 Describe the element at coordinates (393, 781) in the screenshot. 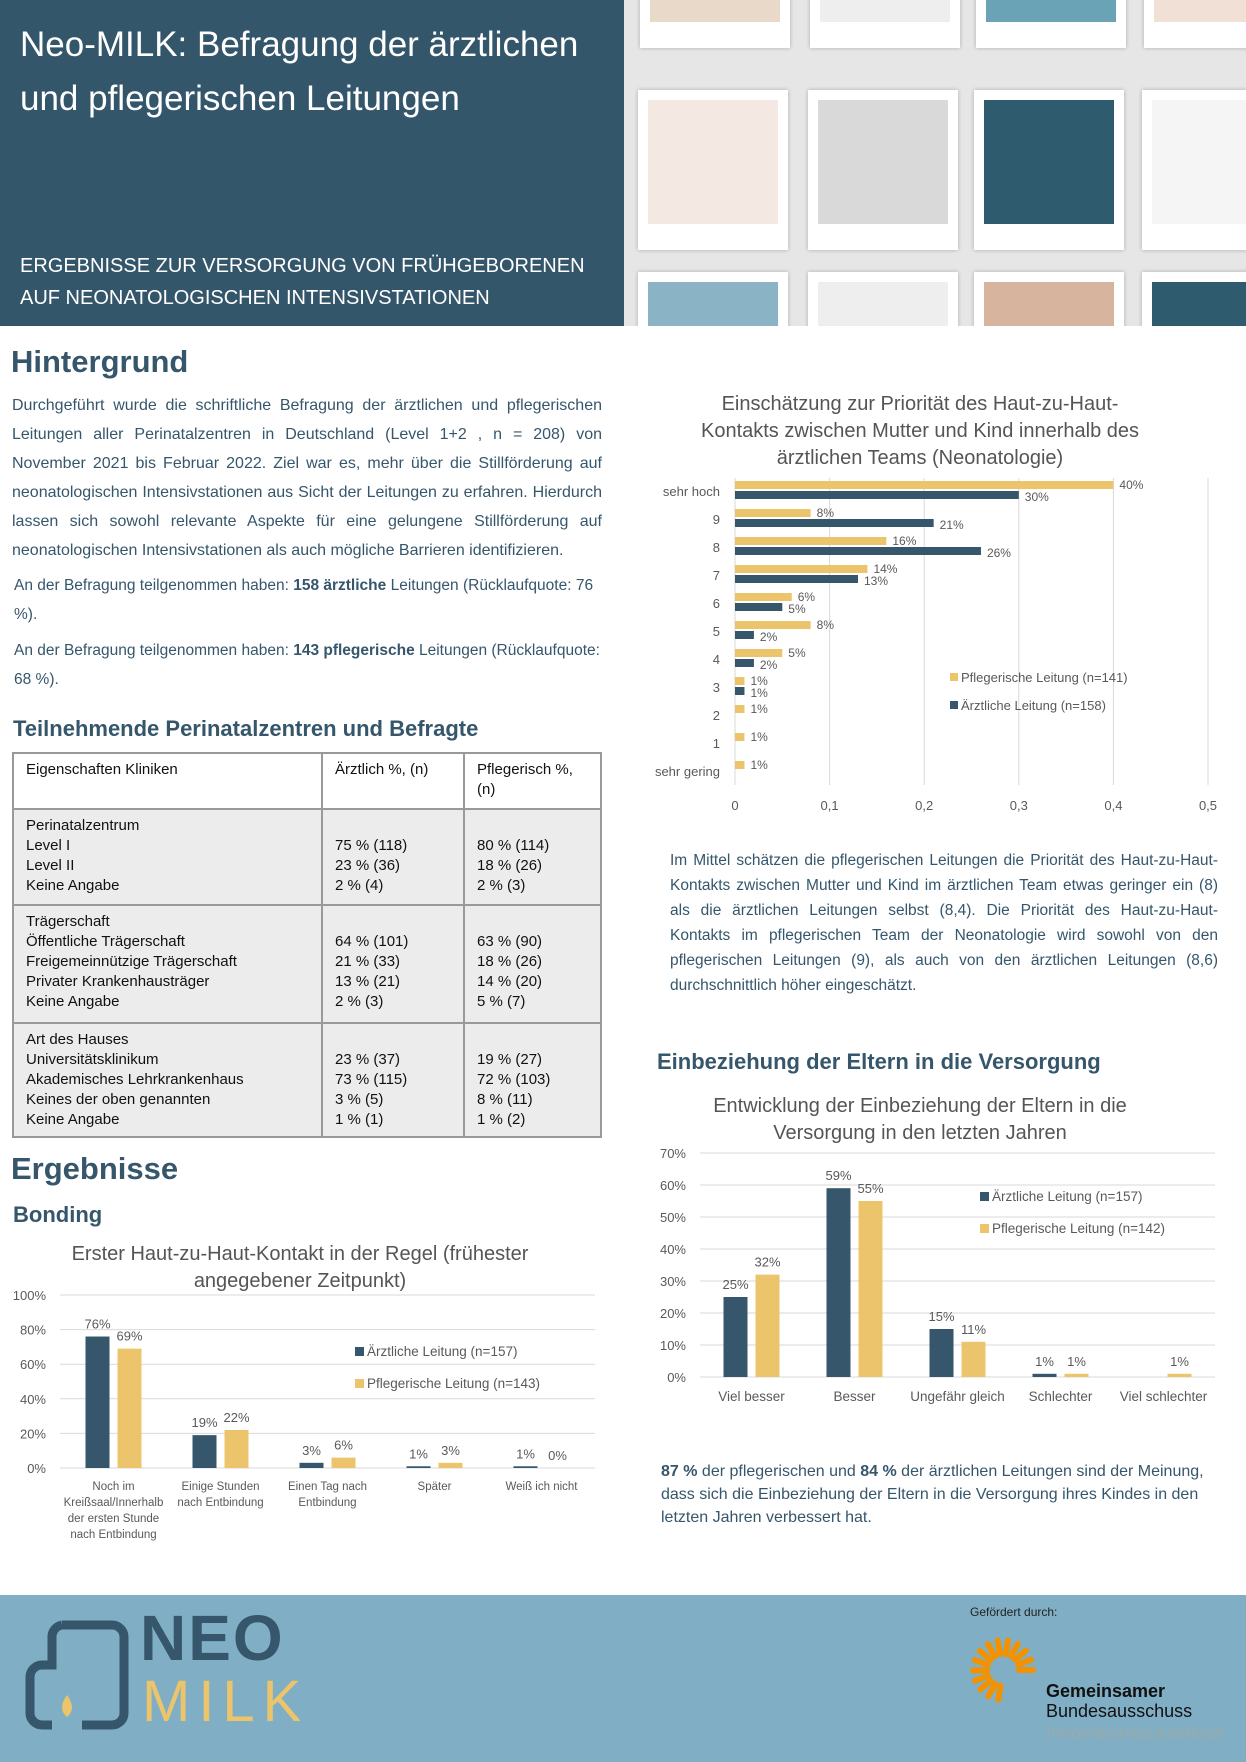

I see `column-header: Ärztlich %, (n)` at that location.